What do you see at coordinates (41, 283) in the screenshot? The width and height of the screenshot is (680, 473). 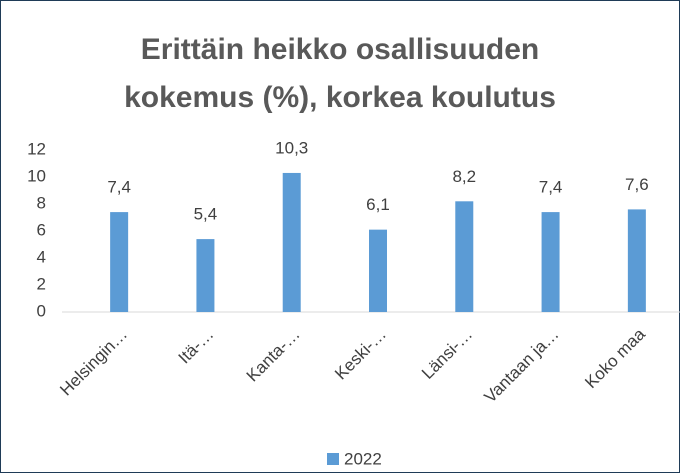 I see `y-tick-label: 2` at bounding box center [41, 283].